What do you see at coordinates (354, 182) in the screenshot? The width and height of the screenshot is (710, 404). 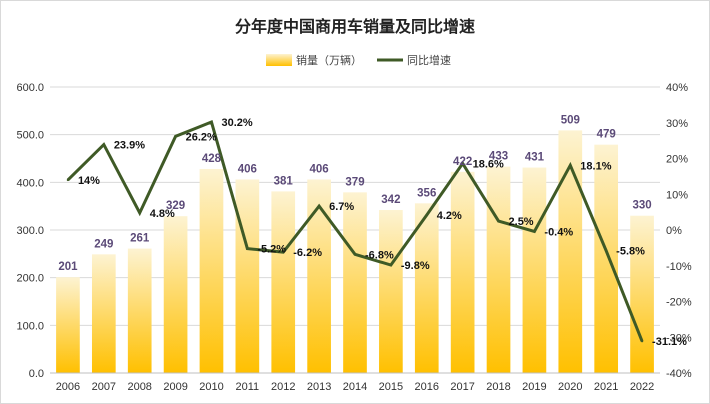 I see `bar-value-label: 379` at bounding box center [354, 182].